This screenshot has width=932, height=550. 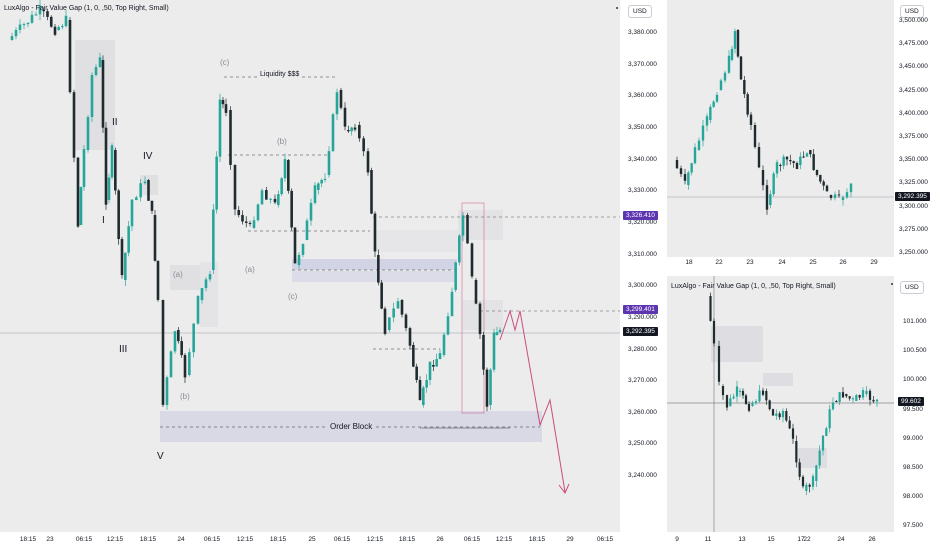 I want to click on price-scale-label: 98.000, so click(x=913, y=497).